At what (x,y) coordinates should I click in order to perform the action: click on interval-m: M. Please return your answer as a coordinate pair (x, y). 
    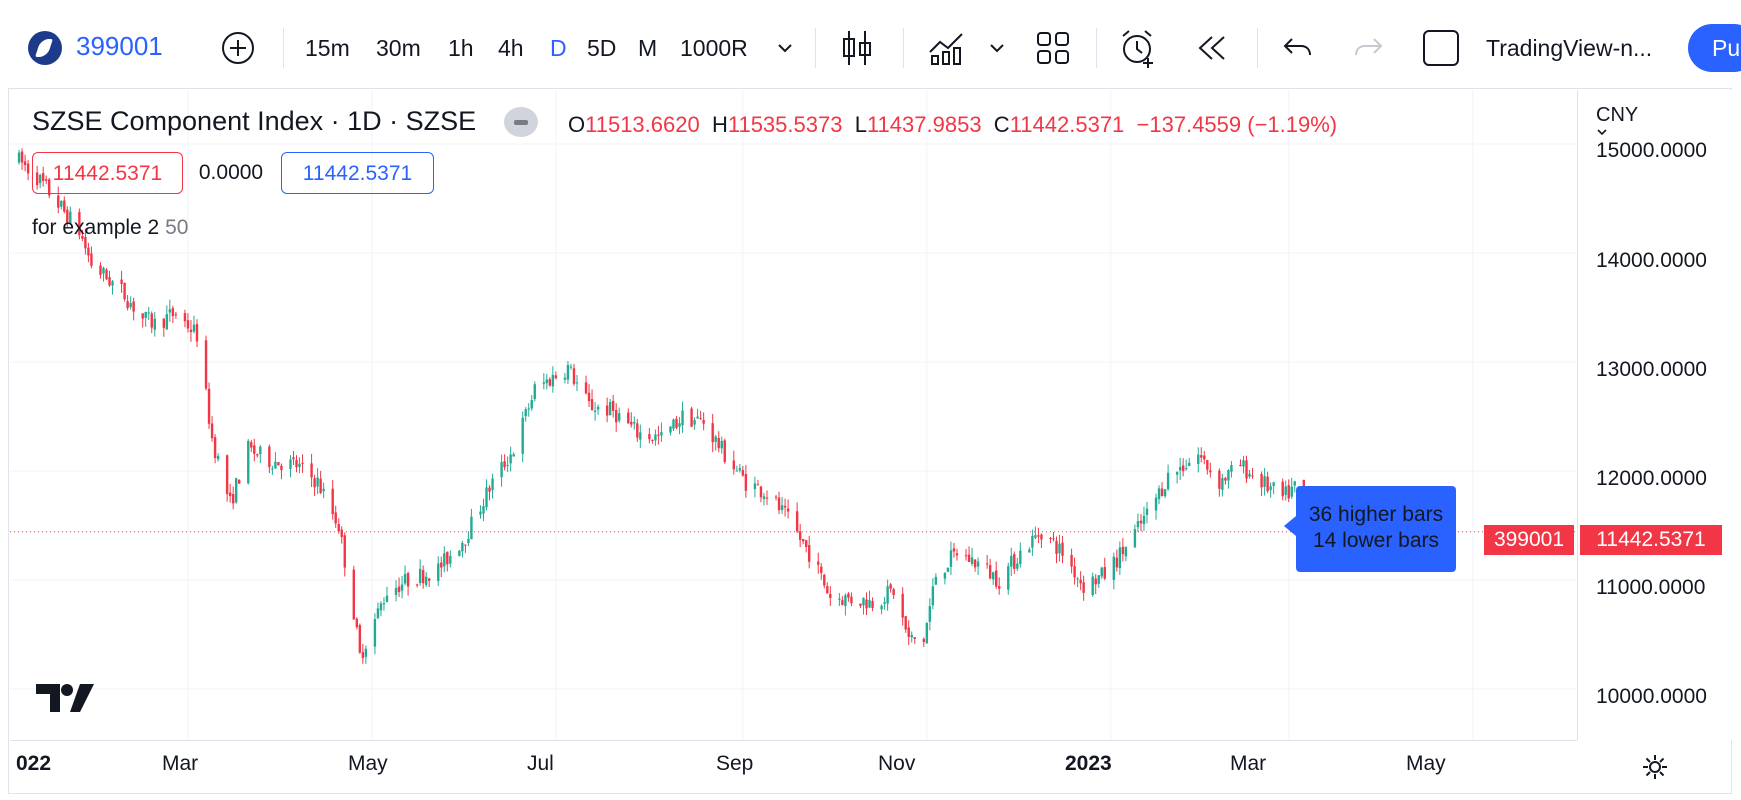
    Looking at the image, I should click on (648, 47).